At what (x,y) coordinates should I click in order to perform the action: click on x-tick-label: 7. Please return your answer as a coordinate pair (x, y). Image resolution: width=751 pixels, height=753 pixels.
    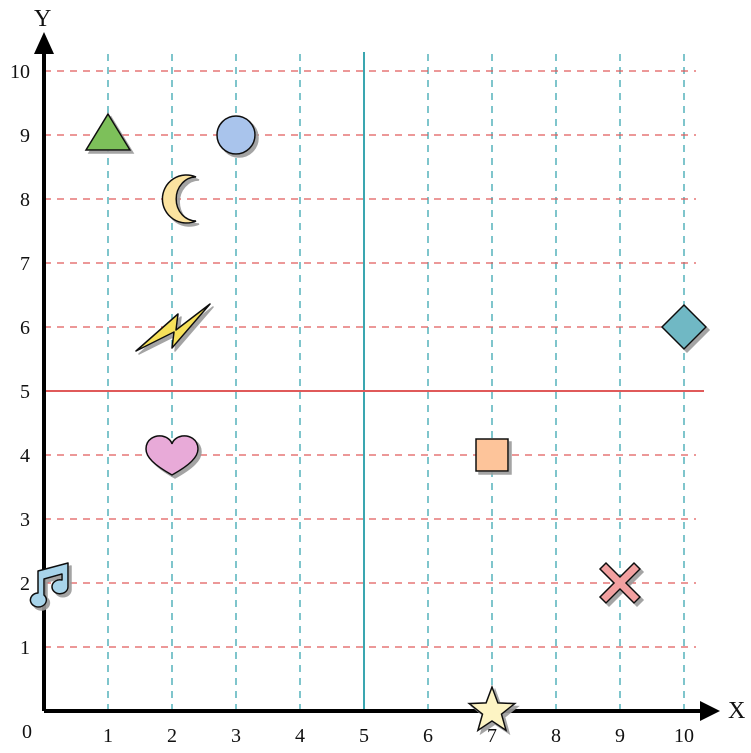
    Looking at the image, I should click on (492, 736).